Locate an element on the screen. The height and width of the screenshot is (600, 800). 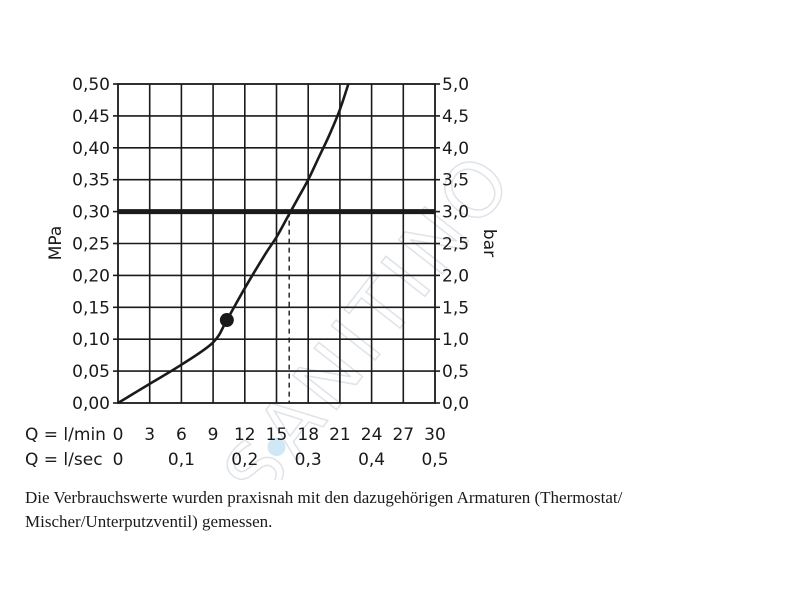
x-lsec-tick-label: 0 is located at coordinates (118, 460).